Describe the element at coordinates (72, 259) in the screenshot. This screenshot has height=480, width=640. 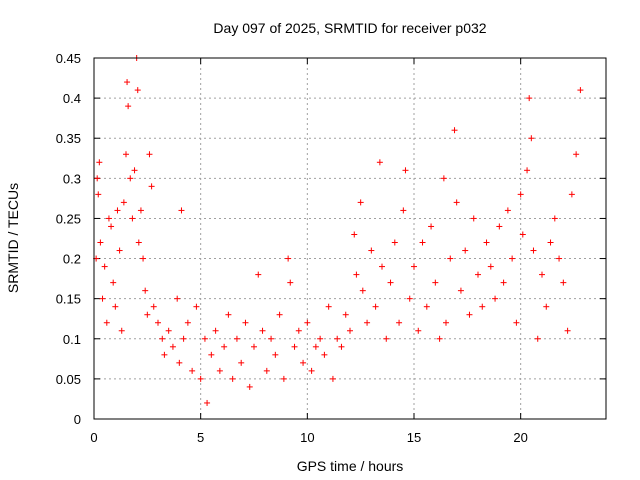
I see `y-tick-label: 0.2` at that location.